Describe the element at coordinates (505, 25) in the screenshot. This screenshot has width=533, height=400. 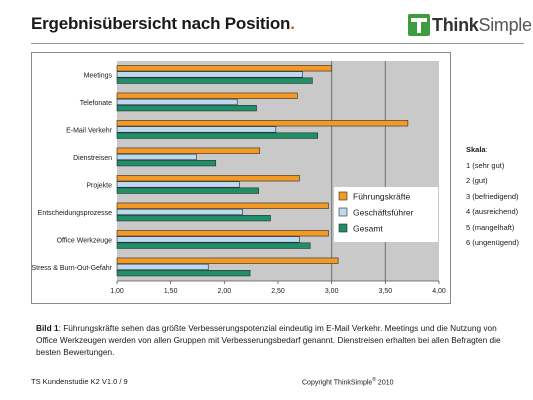
I see `logo-wordmark-rest: Simple` at that location.